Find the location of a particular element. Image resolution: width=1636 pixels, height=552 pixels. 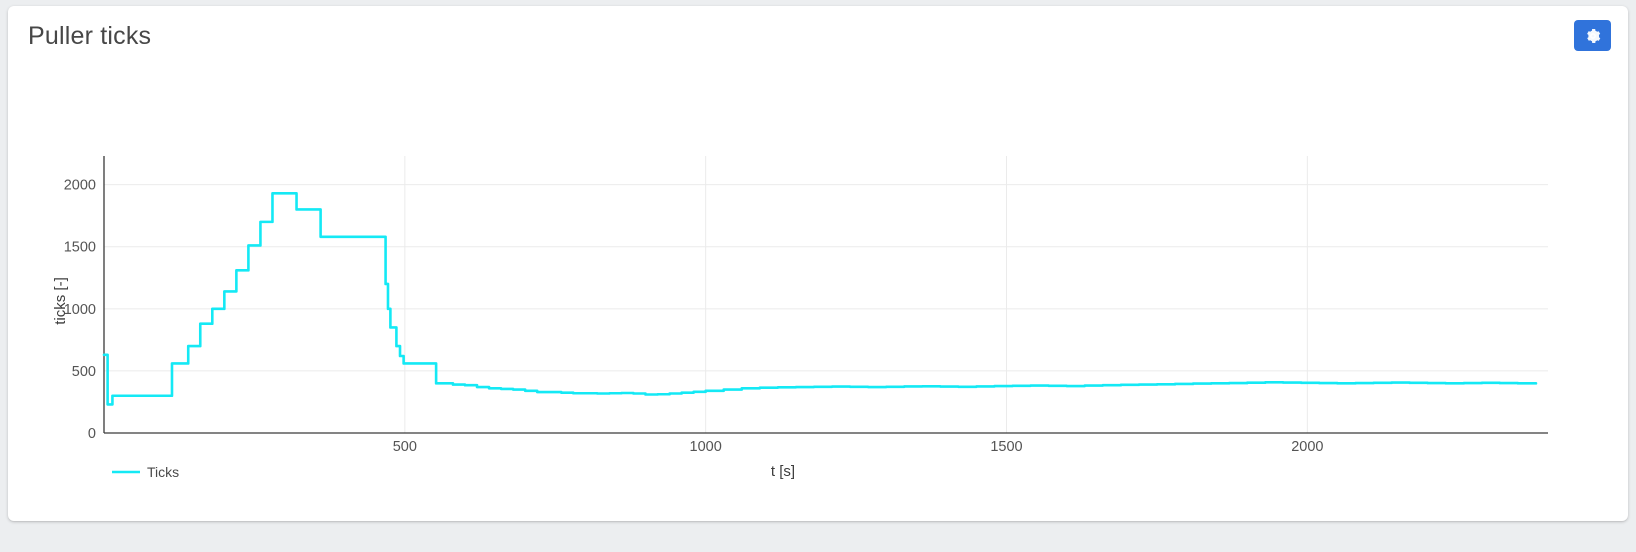

y-tick-labels: 0 500 1000 1500 2000 is located at coordinates (80, 310).